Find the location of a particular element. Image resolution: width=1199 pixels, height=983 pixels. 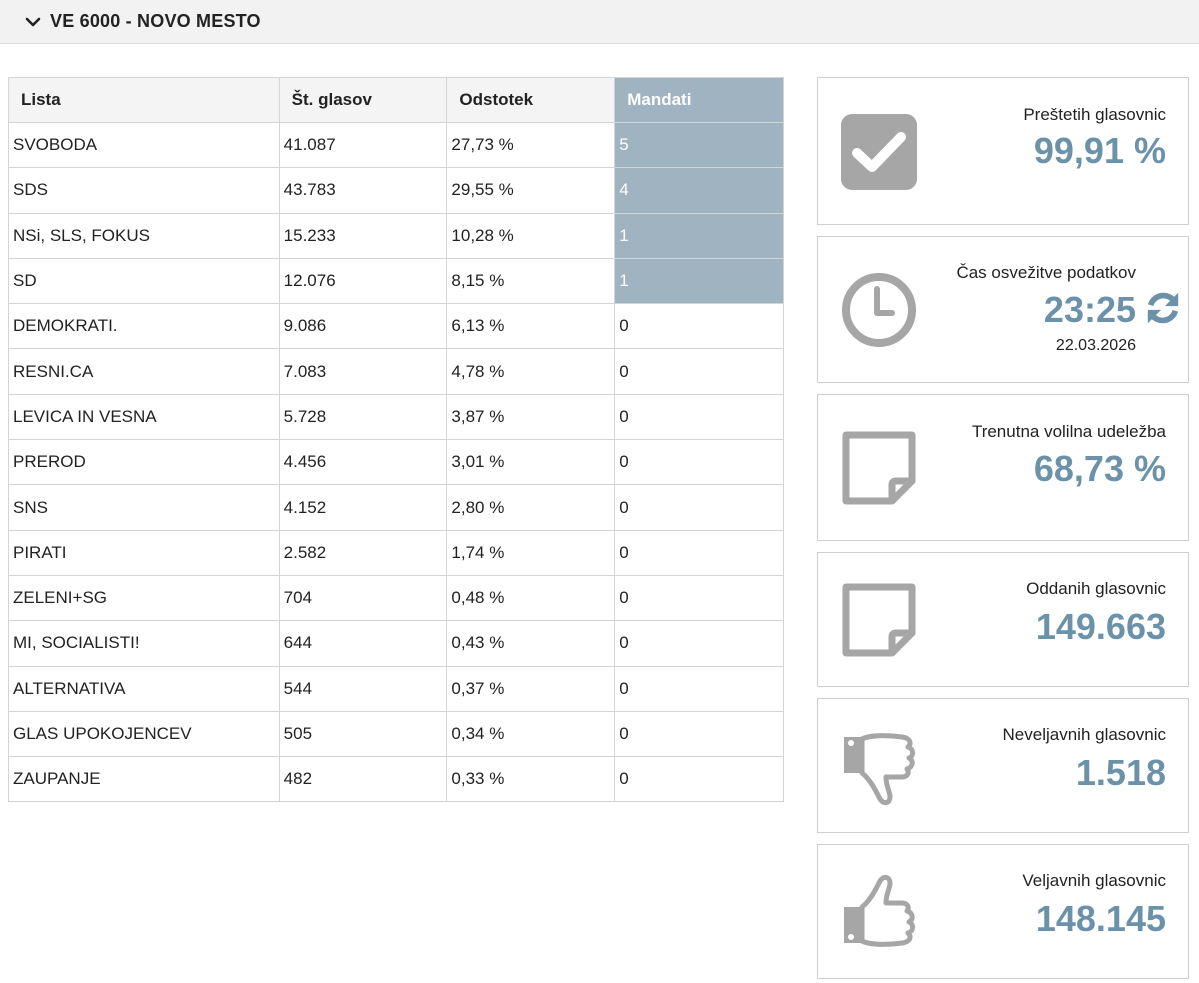

note-icon is located at coordinates (879, 468).